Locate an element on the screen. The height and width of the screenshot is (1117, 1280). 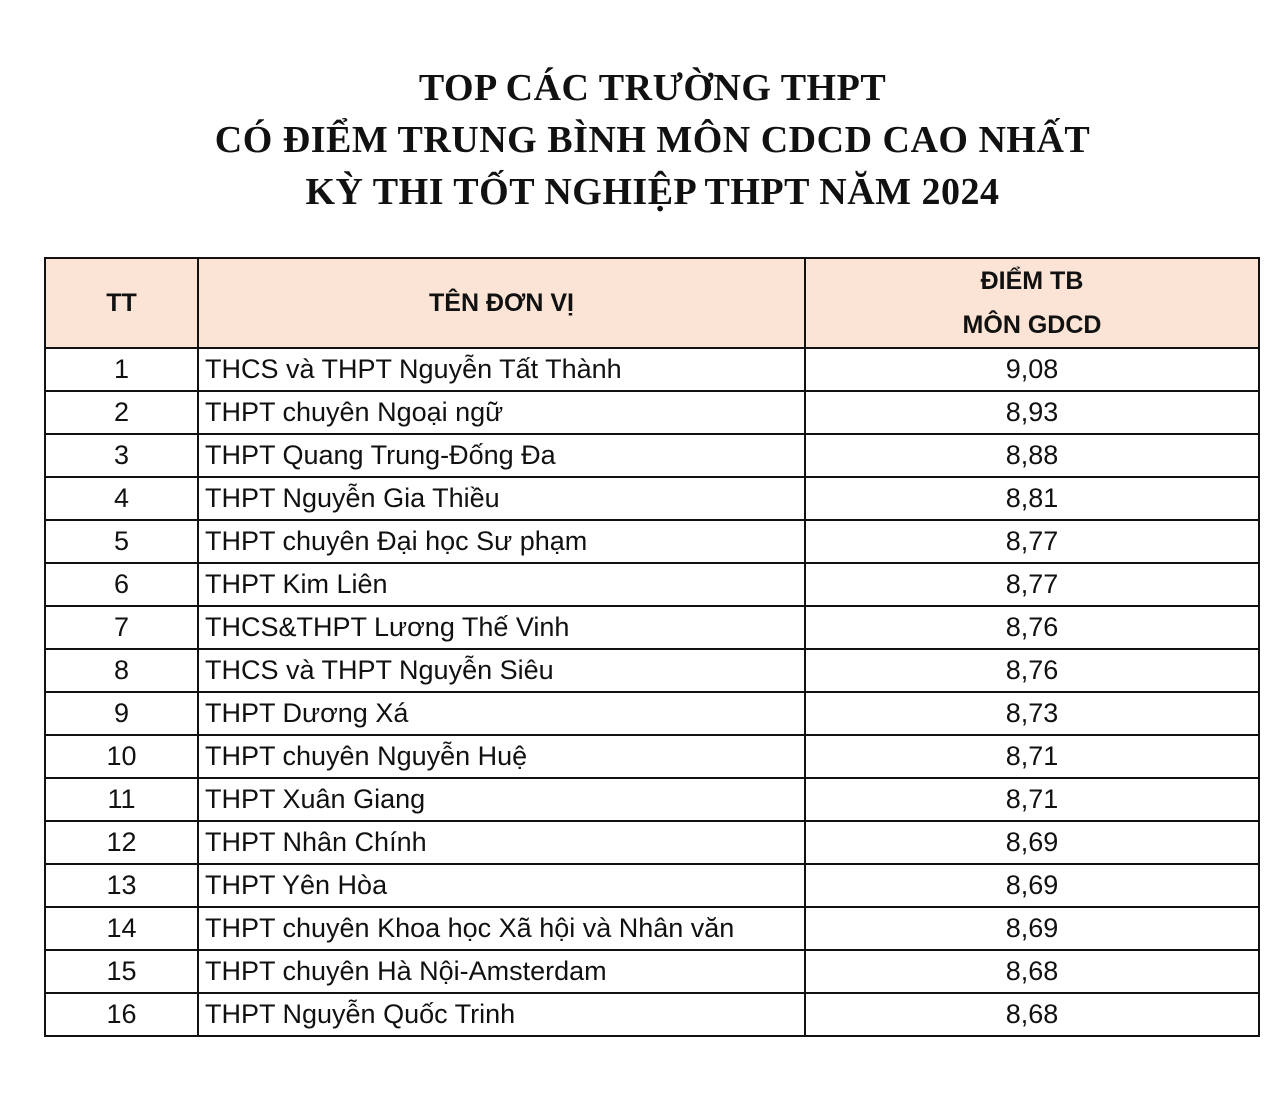
table-header-row: TT TÊN ĐƠN VỊ ĐIỂM TB MÔN GDCD is located at coordinates (652, 303).